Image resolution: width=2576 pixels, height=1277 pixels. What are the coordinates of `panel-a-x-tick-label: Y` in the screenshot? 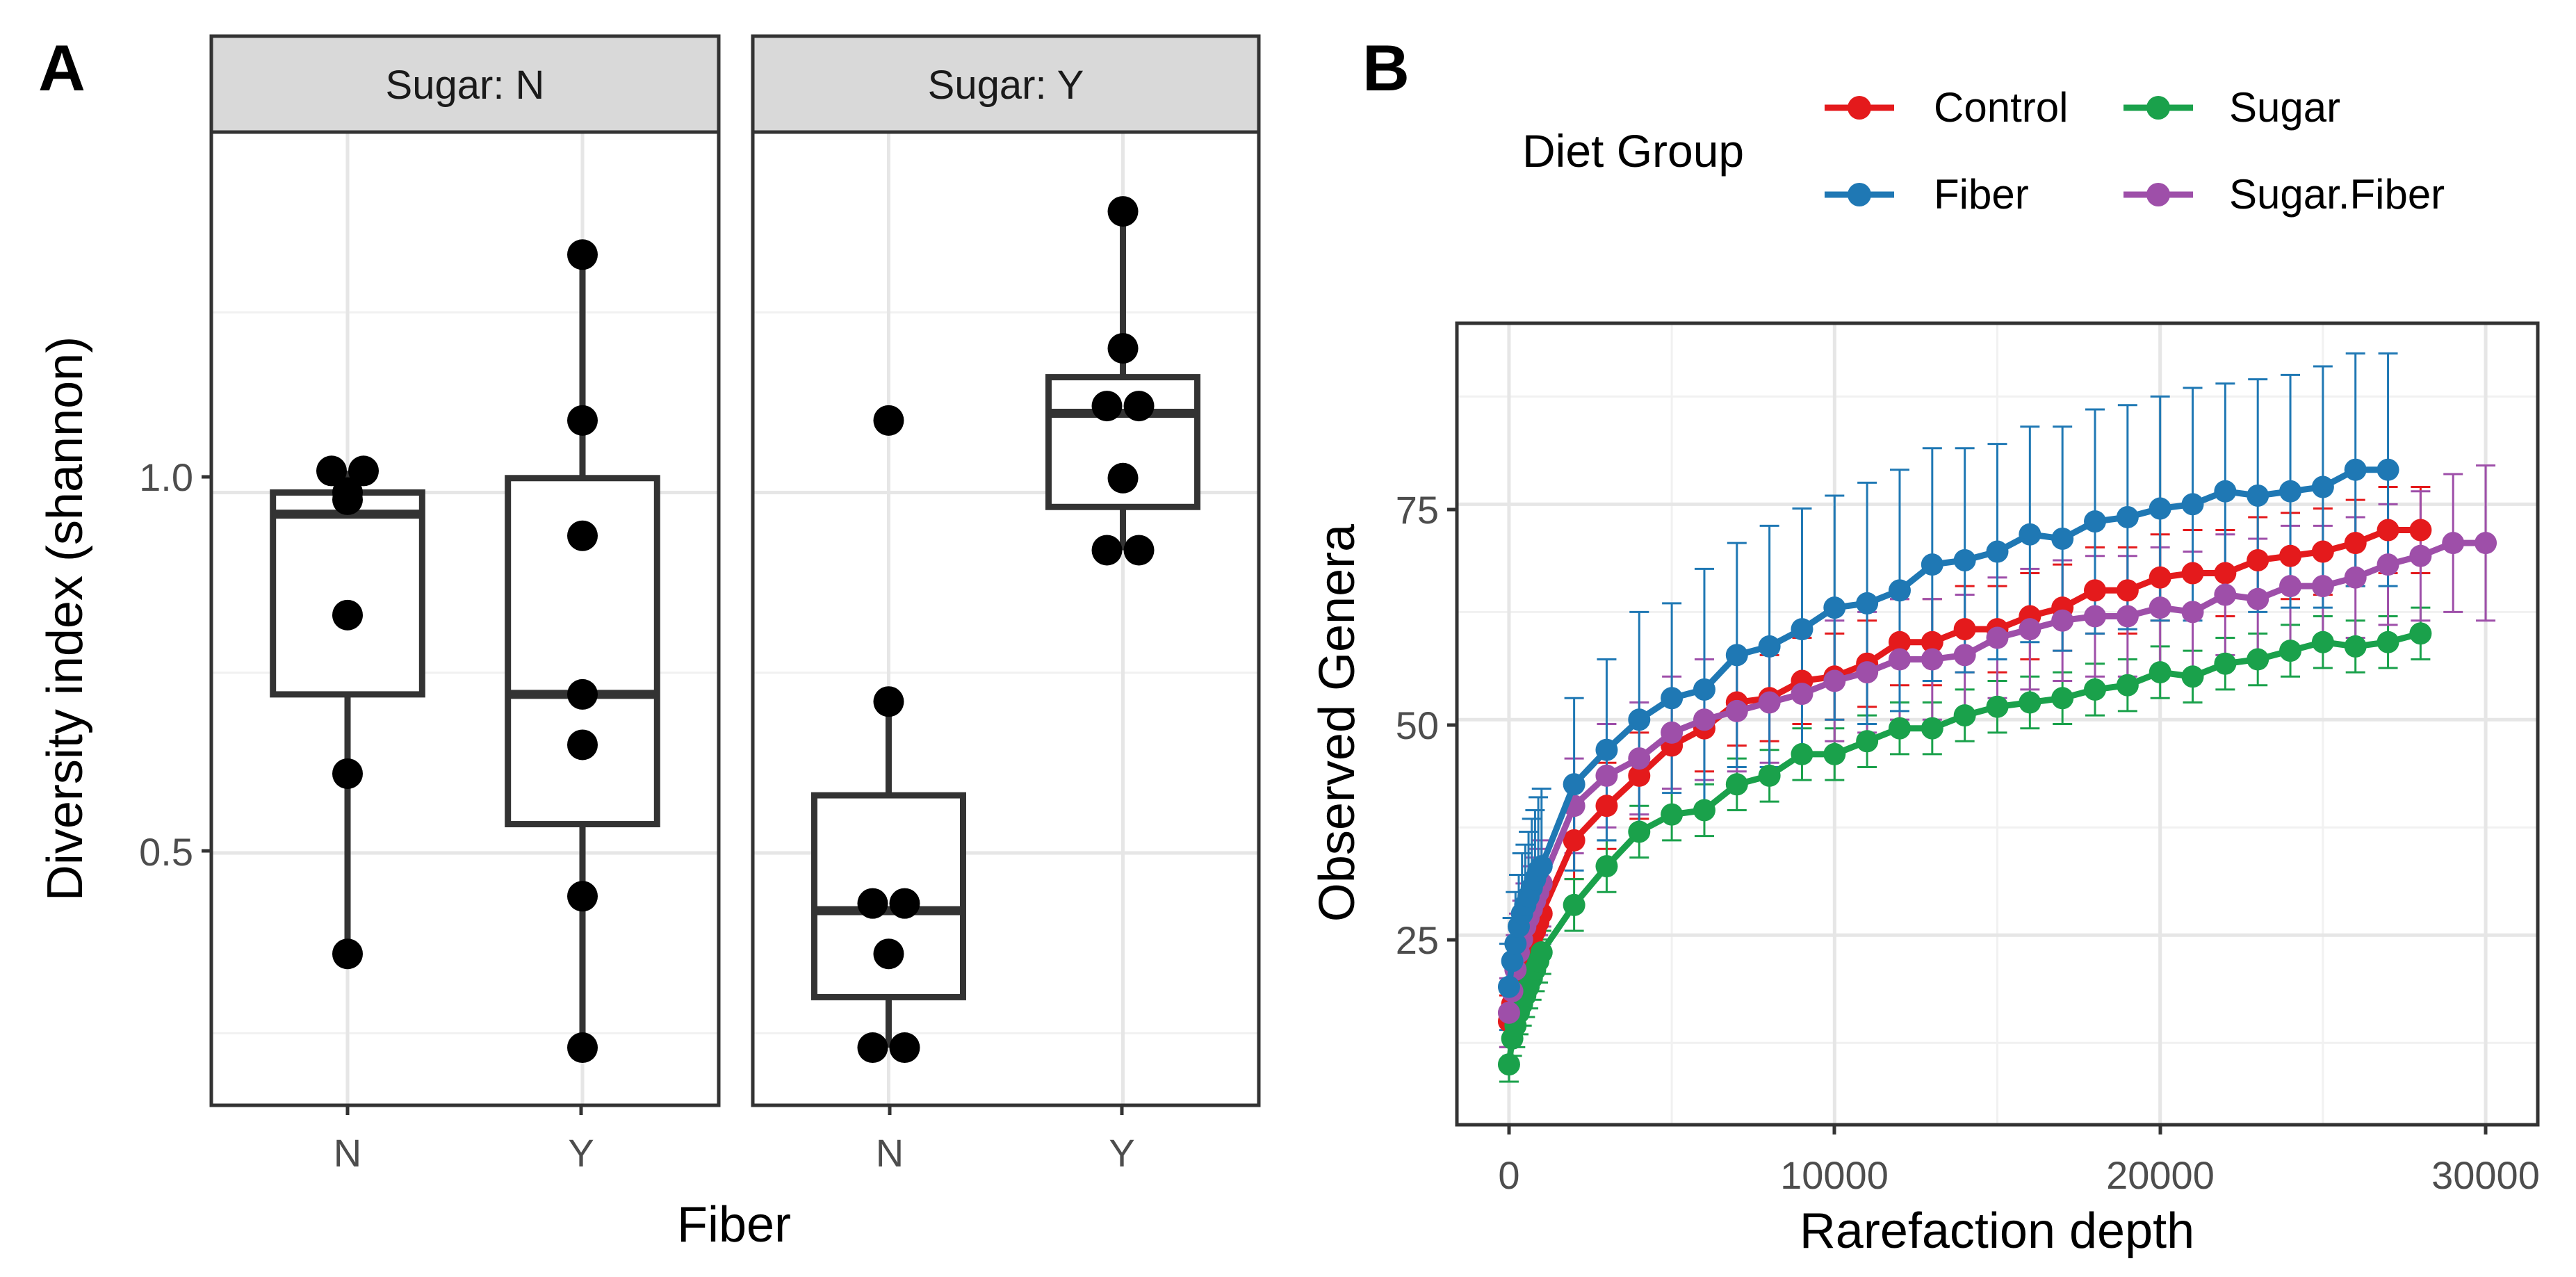 It's located at (581, 1153).